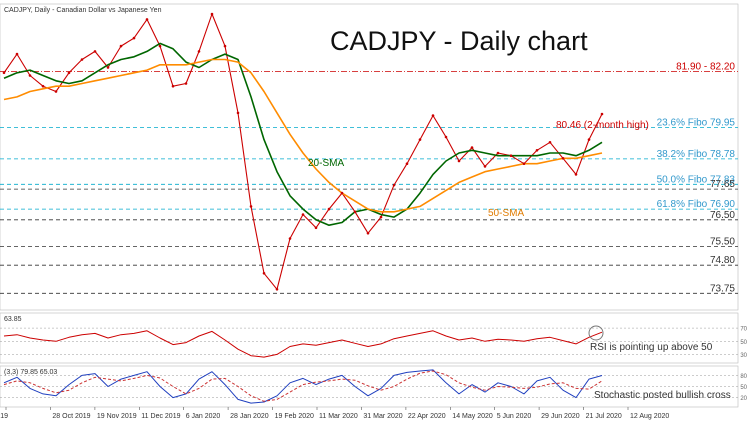 The height and width of the screenshot is (421, 750). What do you see at coordinates (514, 416) in the screenshot?
I see `x-tick-label-11: 5 Jun 2020` at bounding box center [514, 416].